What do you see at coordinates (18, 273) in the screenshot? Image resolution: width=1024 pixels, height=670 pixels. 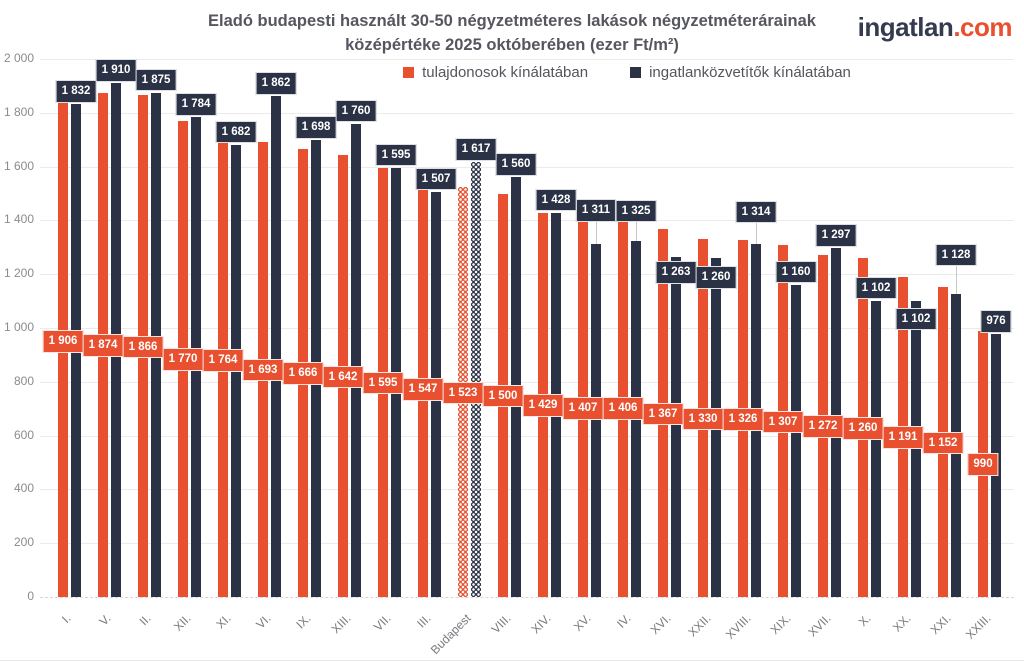 I see `y-axis-label-1200: 1 200` at bounding box center [18, 273].